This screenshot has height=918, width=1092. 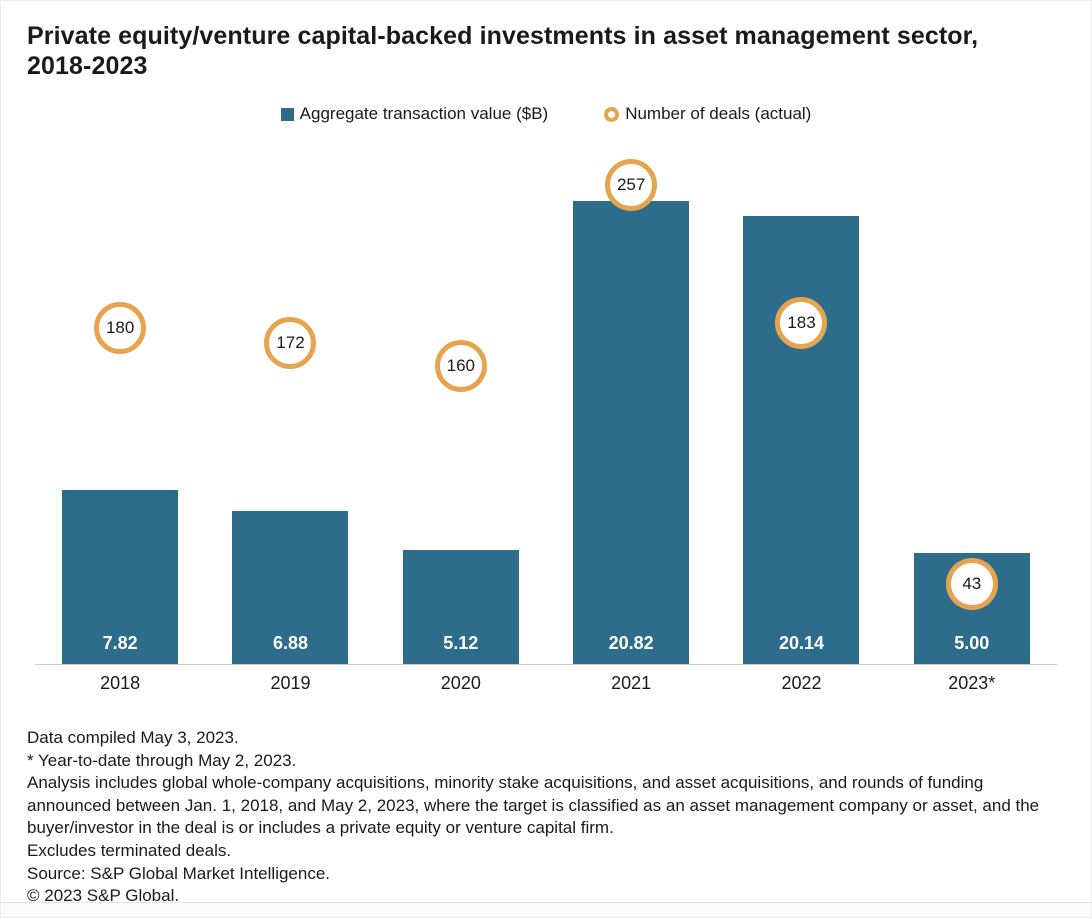 I want to click on chart-slot-2022: 20.14 183, so click(x=801, y=402).